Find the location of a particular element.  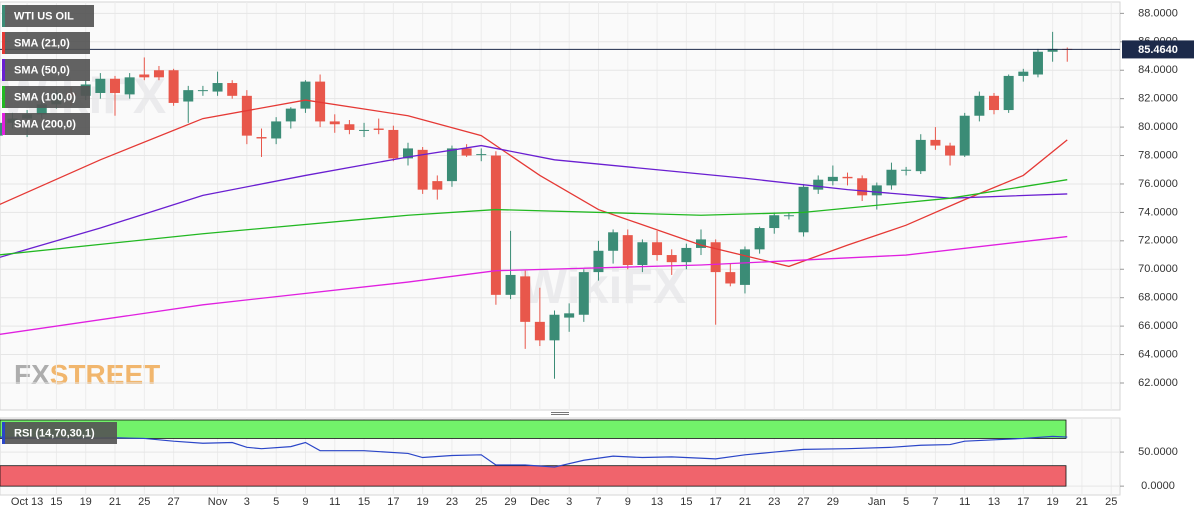

x-tick-label: 21 is located at coordinates (115, 502).